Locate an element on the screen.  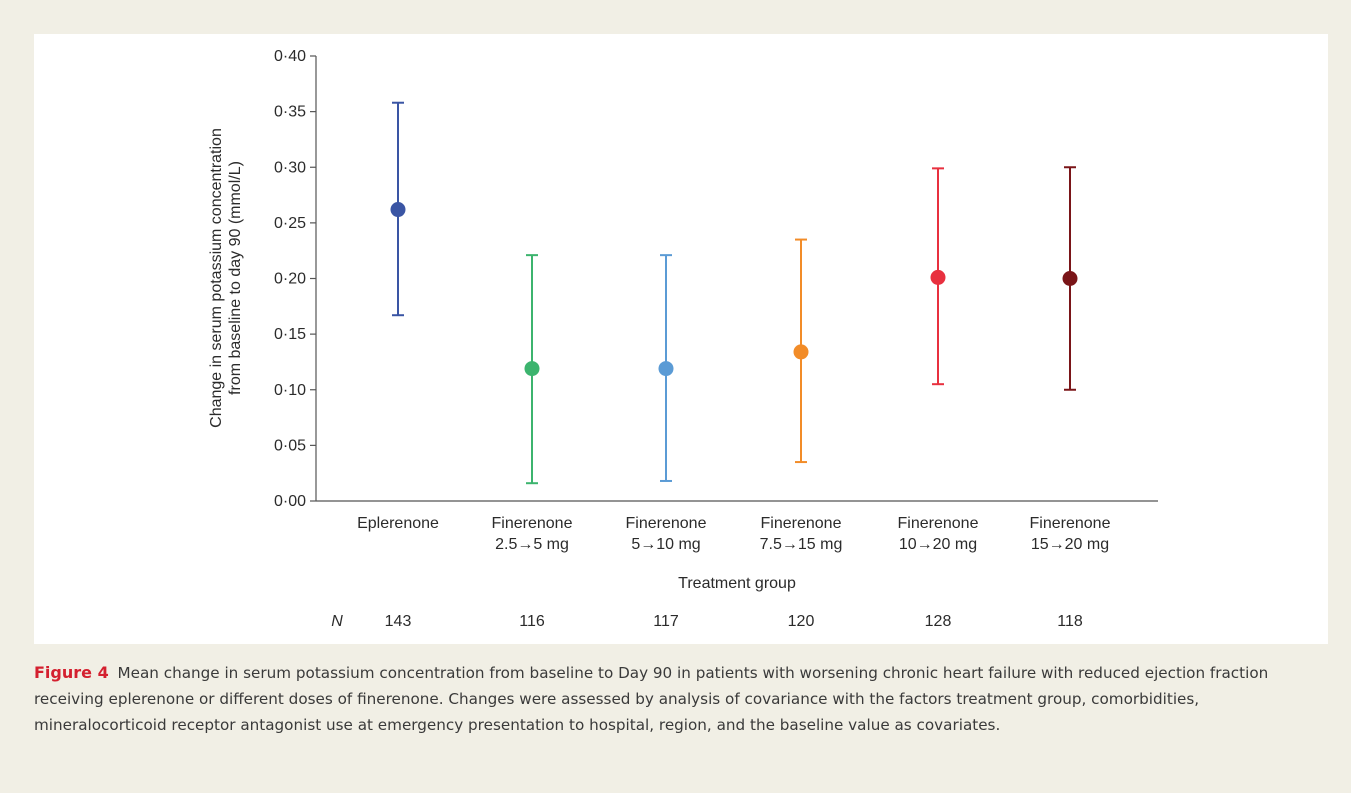
n-value: 120 is located at coordinates (801, 621).